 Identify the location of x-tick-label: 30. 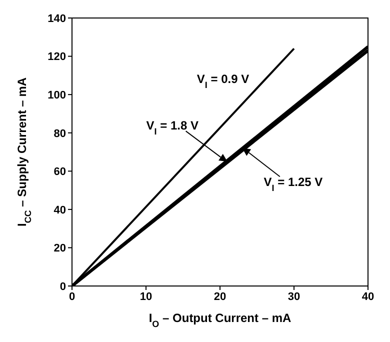
(294, 296).